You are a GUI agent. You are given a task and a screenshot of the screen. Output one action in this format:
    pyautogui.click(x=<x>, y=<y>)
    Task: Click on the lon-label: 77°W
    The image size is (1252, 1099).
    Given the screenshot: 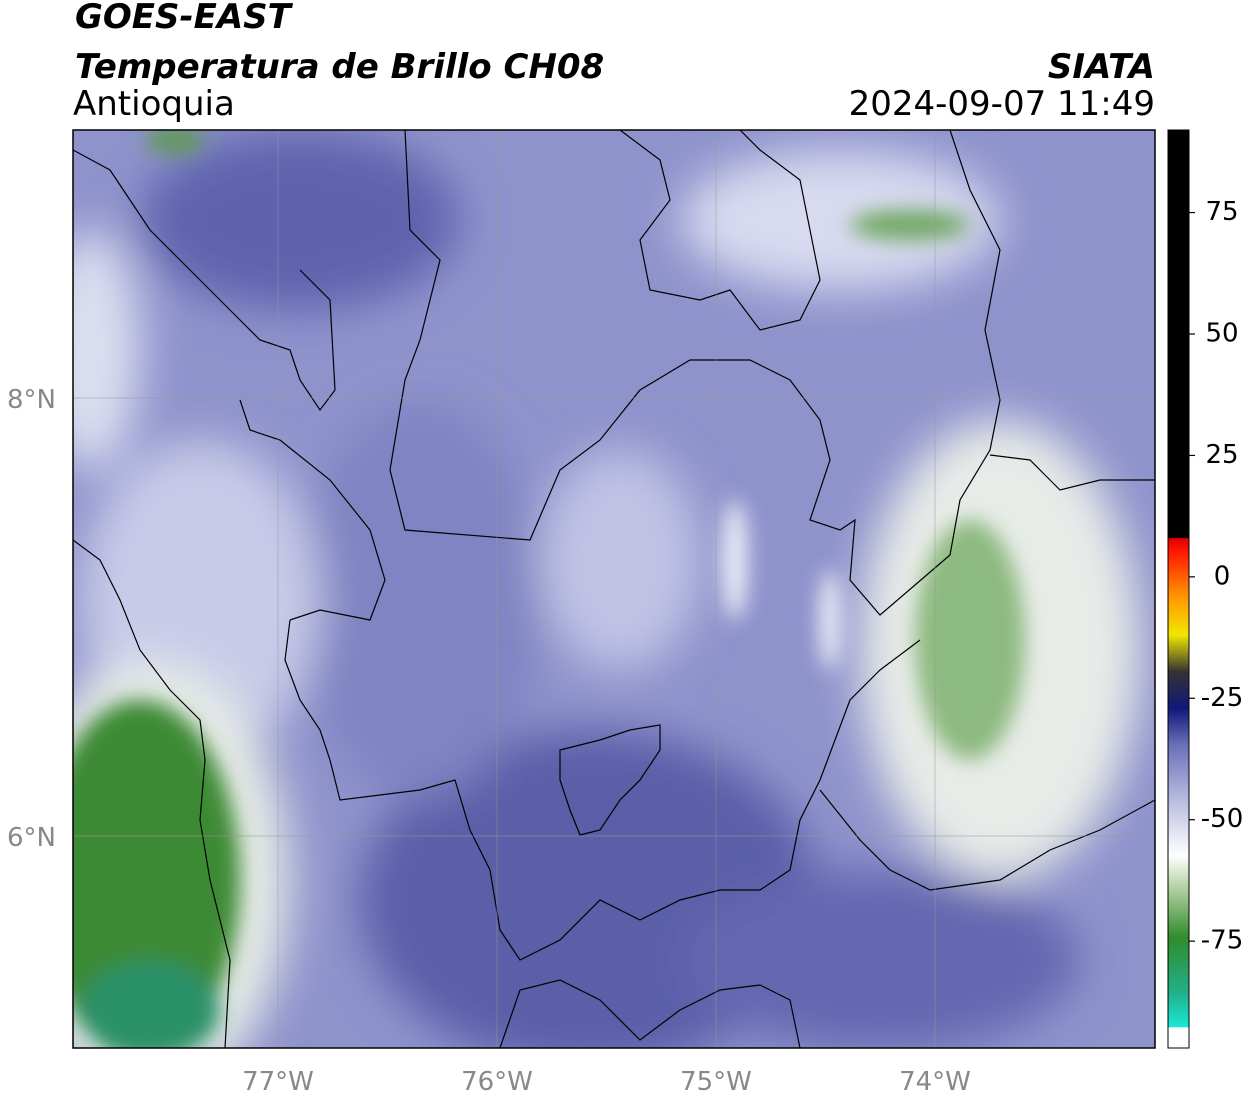 What is the action you would take?
    pyautogui.click(x=278, y=1082)
    